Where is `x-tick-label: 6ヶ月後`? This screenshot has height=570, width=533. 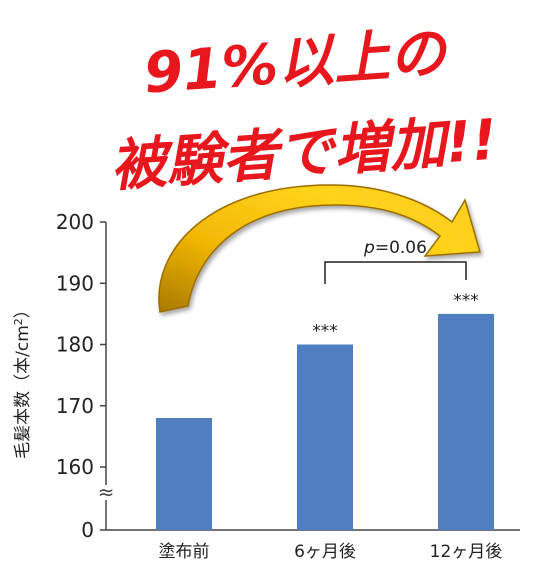
x-tick-label: 6ヶ月後 is located at coordinates (325, 552).